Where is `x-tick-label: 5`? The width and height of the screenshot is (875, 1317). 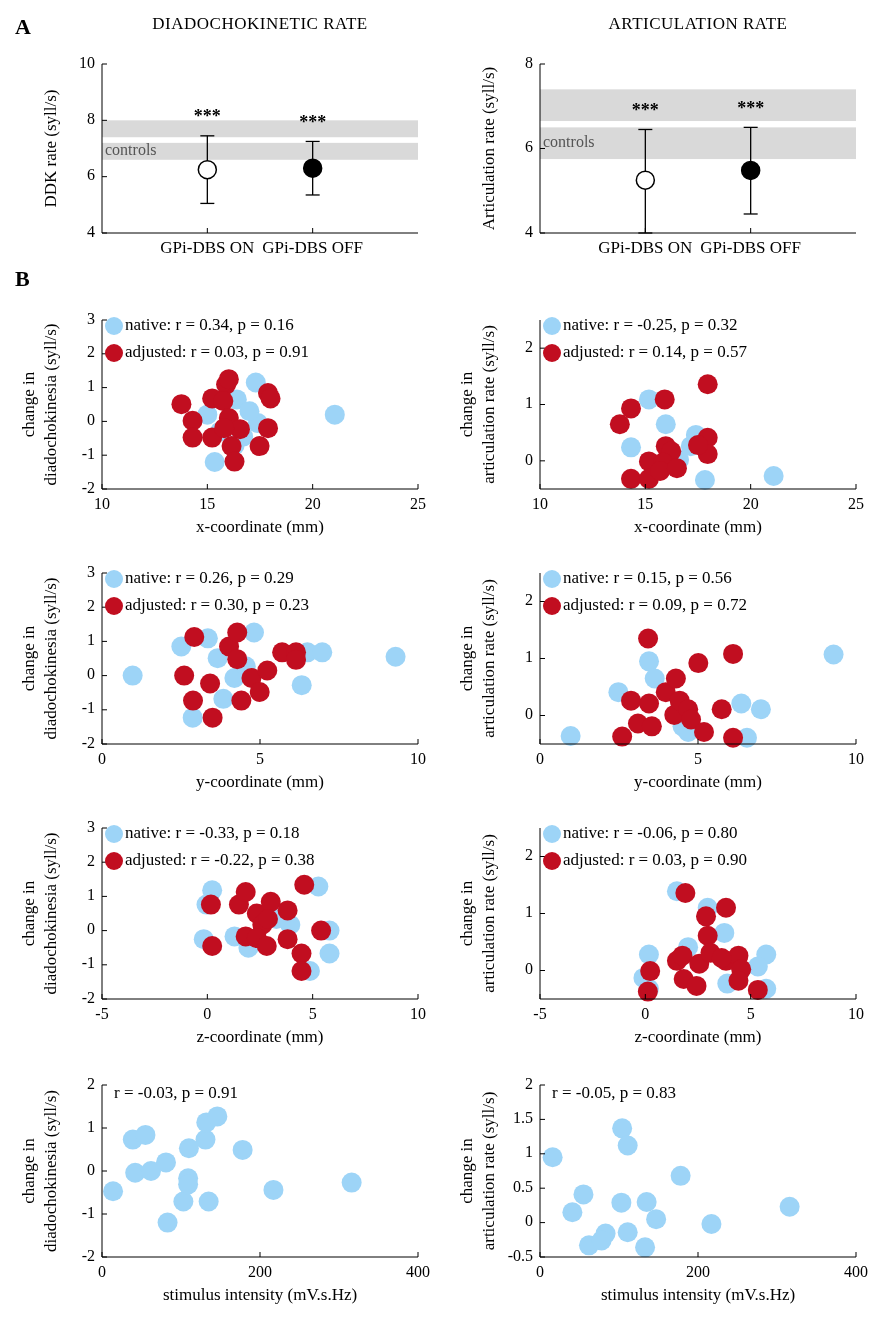
x-tick-label: 5 is located at coordinates (312, 1013).